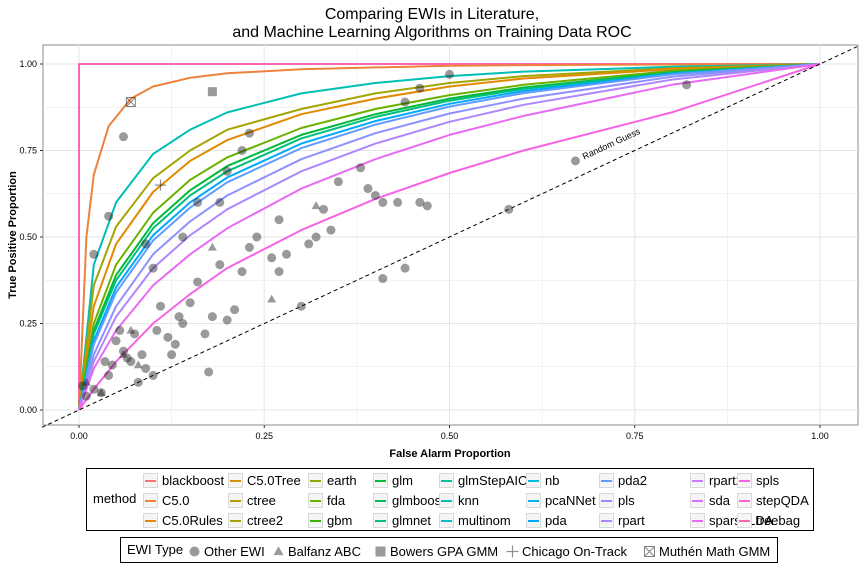  What do you see at coordinates (255, 520) in the screenshot?
I see `legend-item-ctree2: ctree2` at bounding box center [255, 520].